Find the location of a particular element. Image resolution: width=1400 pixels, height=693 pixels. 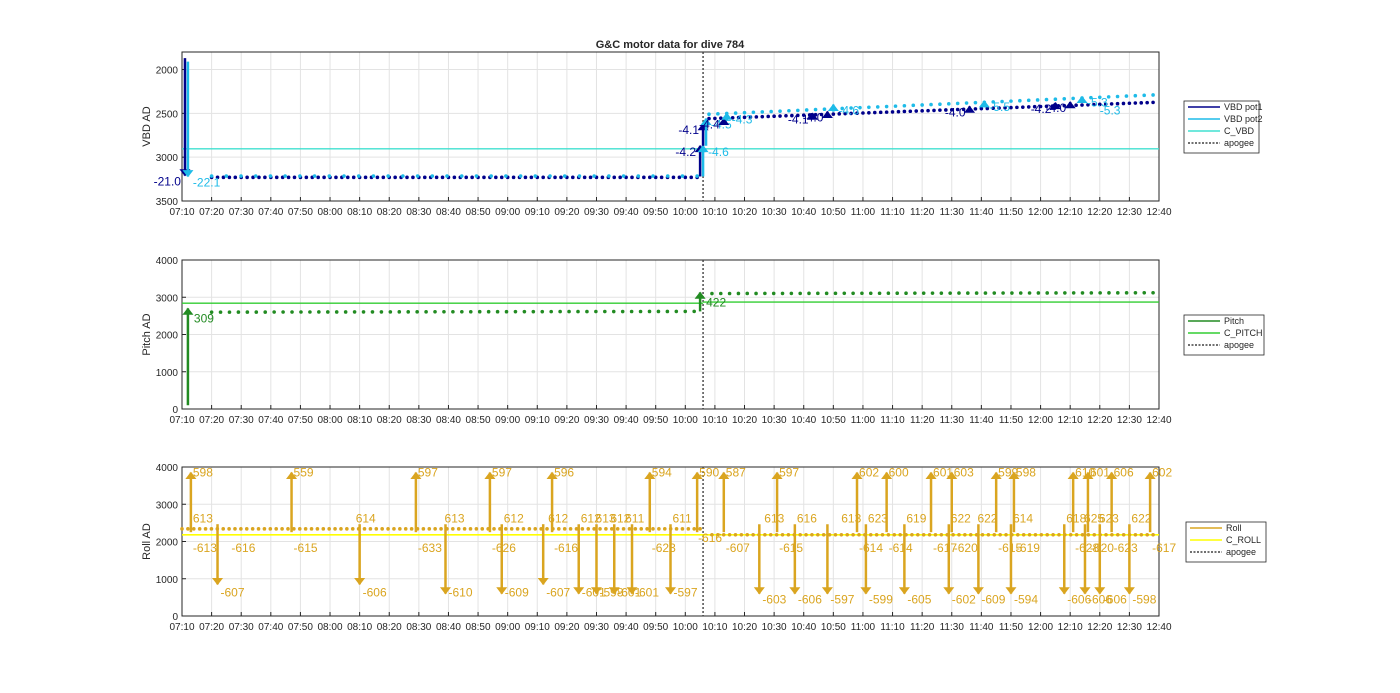

x-tick-label: 11:20 is located at coordinates (922, 627).